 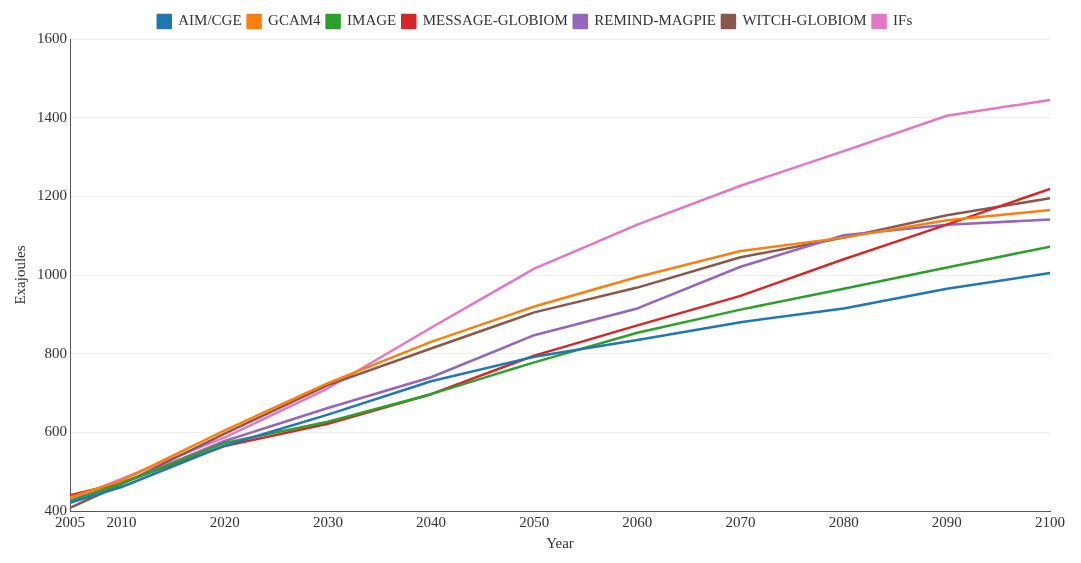 What do you see at coordinates (295, 20) in the screenshot?
I see `legend-label: GCAM4` at bounding box center [295, 20].